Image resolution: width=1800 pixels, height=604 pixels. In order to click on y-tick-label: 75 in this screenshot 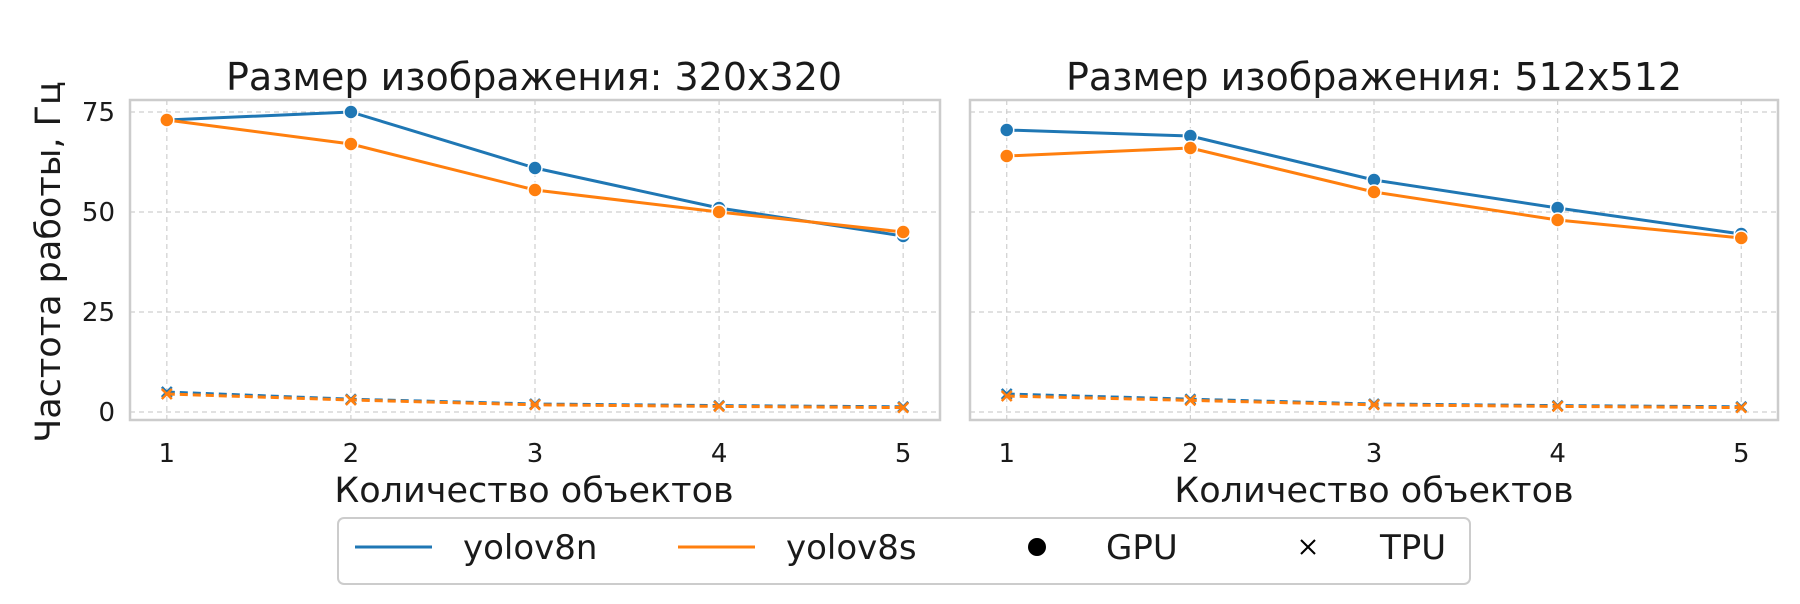, I will do `click(98, 113)`.